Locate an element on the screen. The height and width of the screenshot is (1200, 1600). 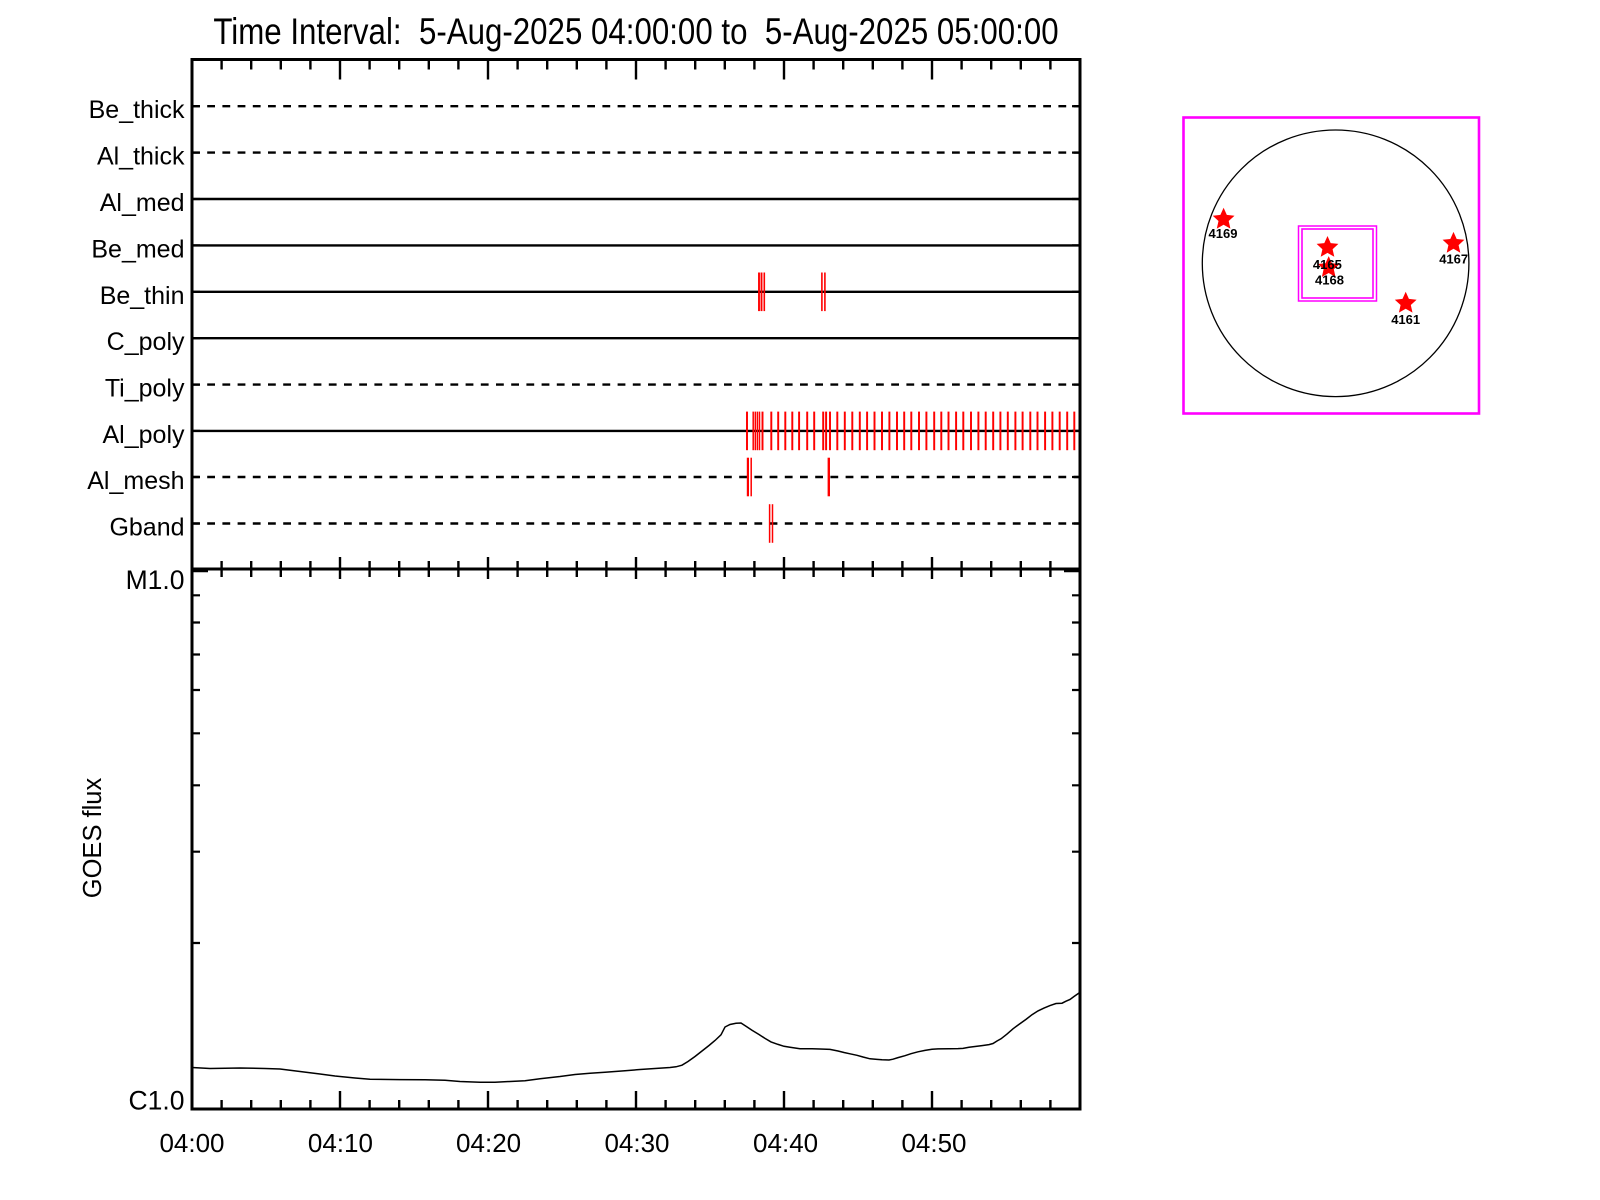
svg-text: 04:10 is located at coordinates (340, 1143).